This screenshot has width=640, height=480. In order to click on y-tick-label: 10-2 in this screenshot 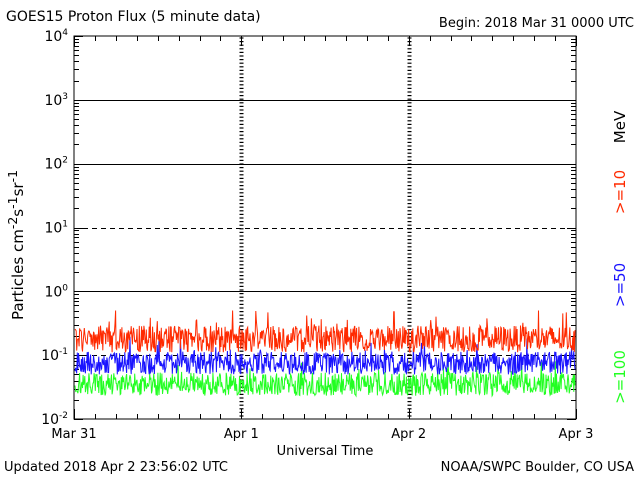, I will do `click(54, 419)`.